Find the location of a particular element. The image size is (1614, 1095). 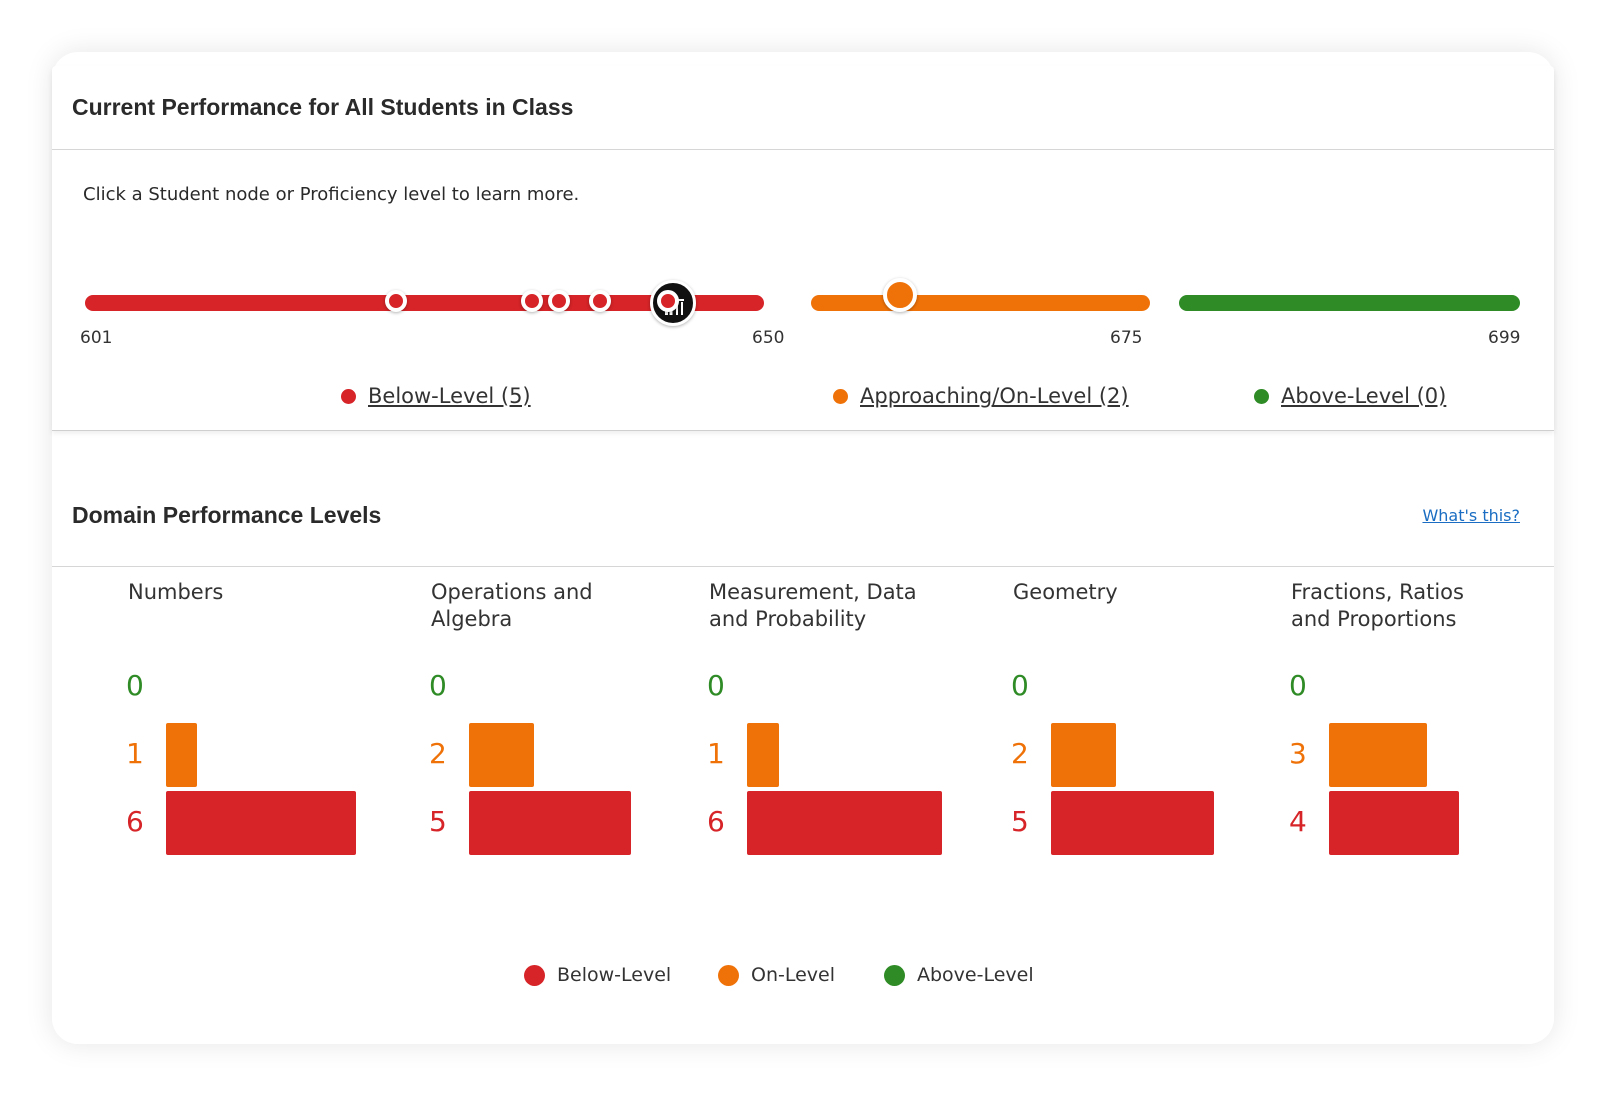

scale-max-label: 699 is located at coordinates (1504, 338).